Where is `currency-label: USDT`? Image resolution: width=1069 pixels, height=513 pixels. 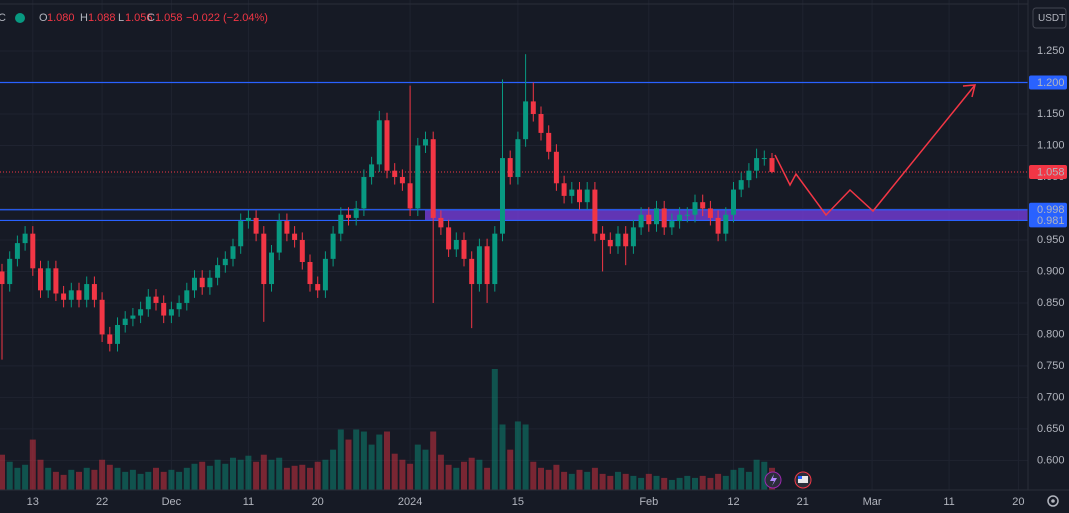
currency-label: USDT is located at coordinates (1051, 18).